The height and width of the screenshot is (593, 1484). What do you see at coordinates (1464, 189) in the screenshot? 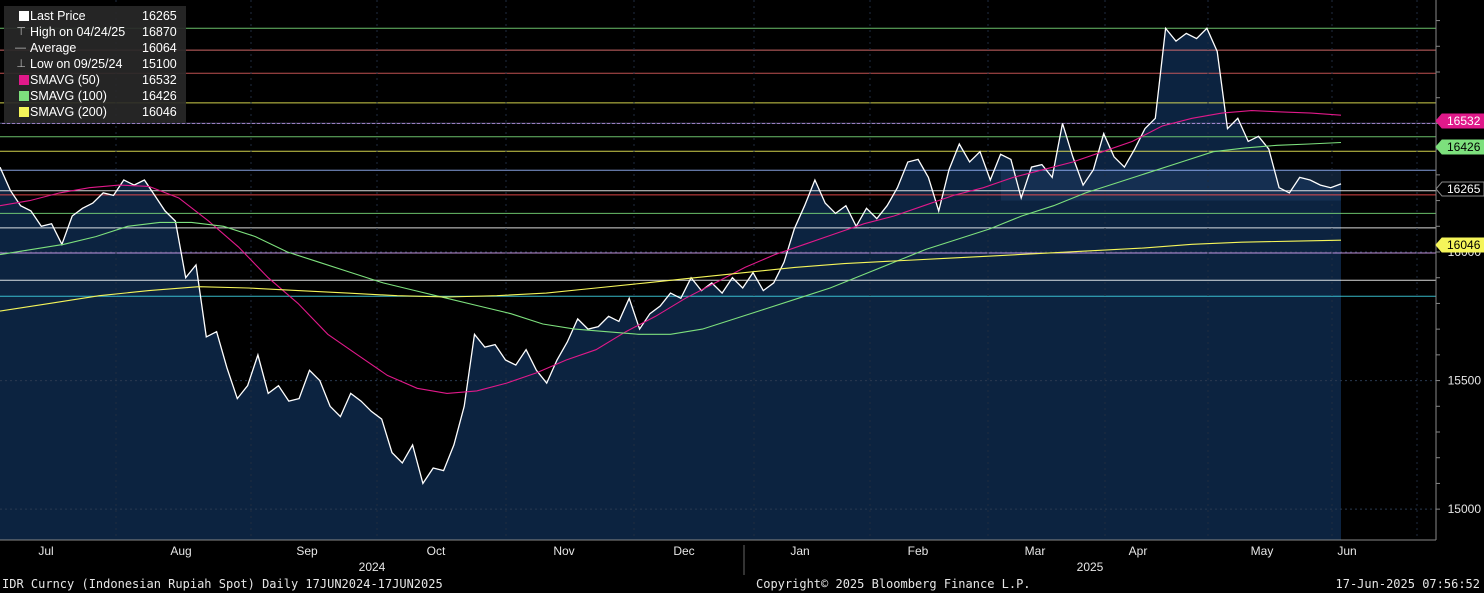
I see `value-tag-label: 16265` at bounding box center [1464, 189].